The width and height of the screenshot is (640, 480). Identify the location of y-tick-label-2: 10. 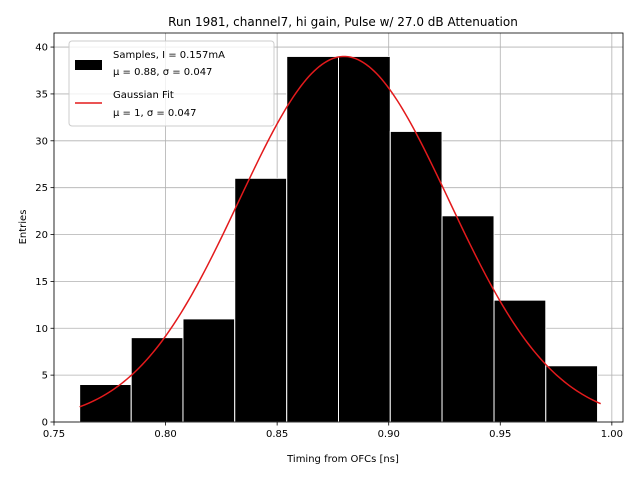
(41, 329).